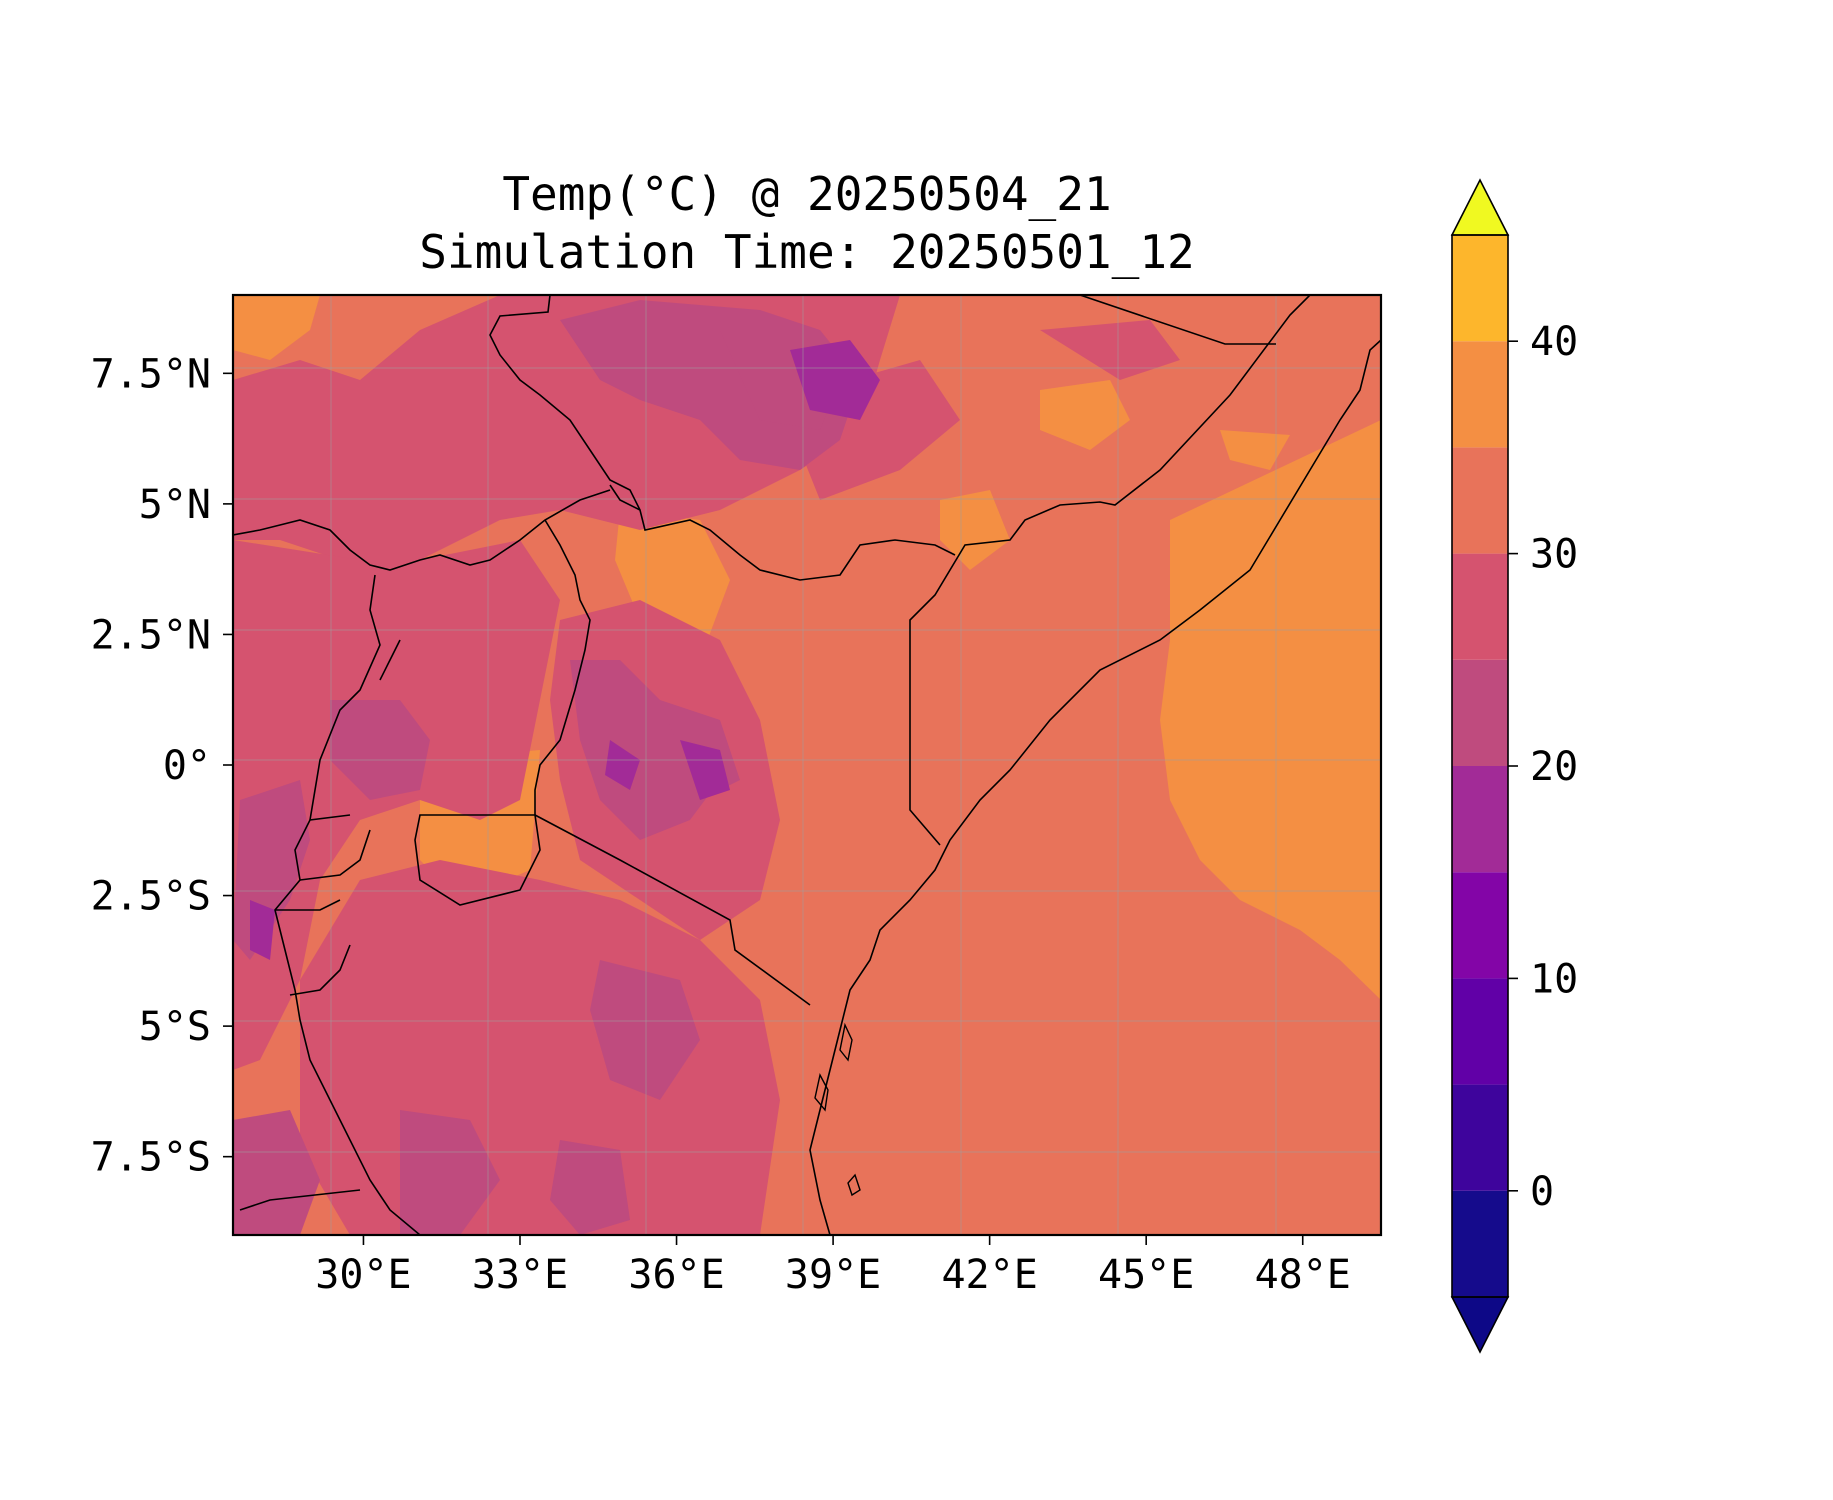  Describe the element at coordinates (1554, 555) in the screenshot. I see `colorbar-tick-label: 30` at that location.